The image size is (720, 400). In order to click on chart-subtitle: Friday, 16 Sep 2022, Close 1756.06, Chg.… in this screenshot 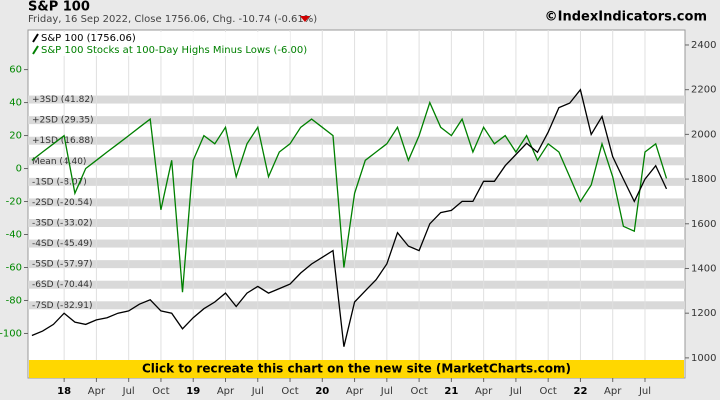, I will do `click(172, 19)`.